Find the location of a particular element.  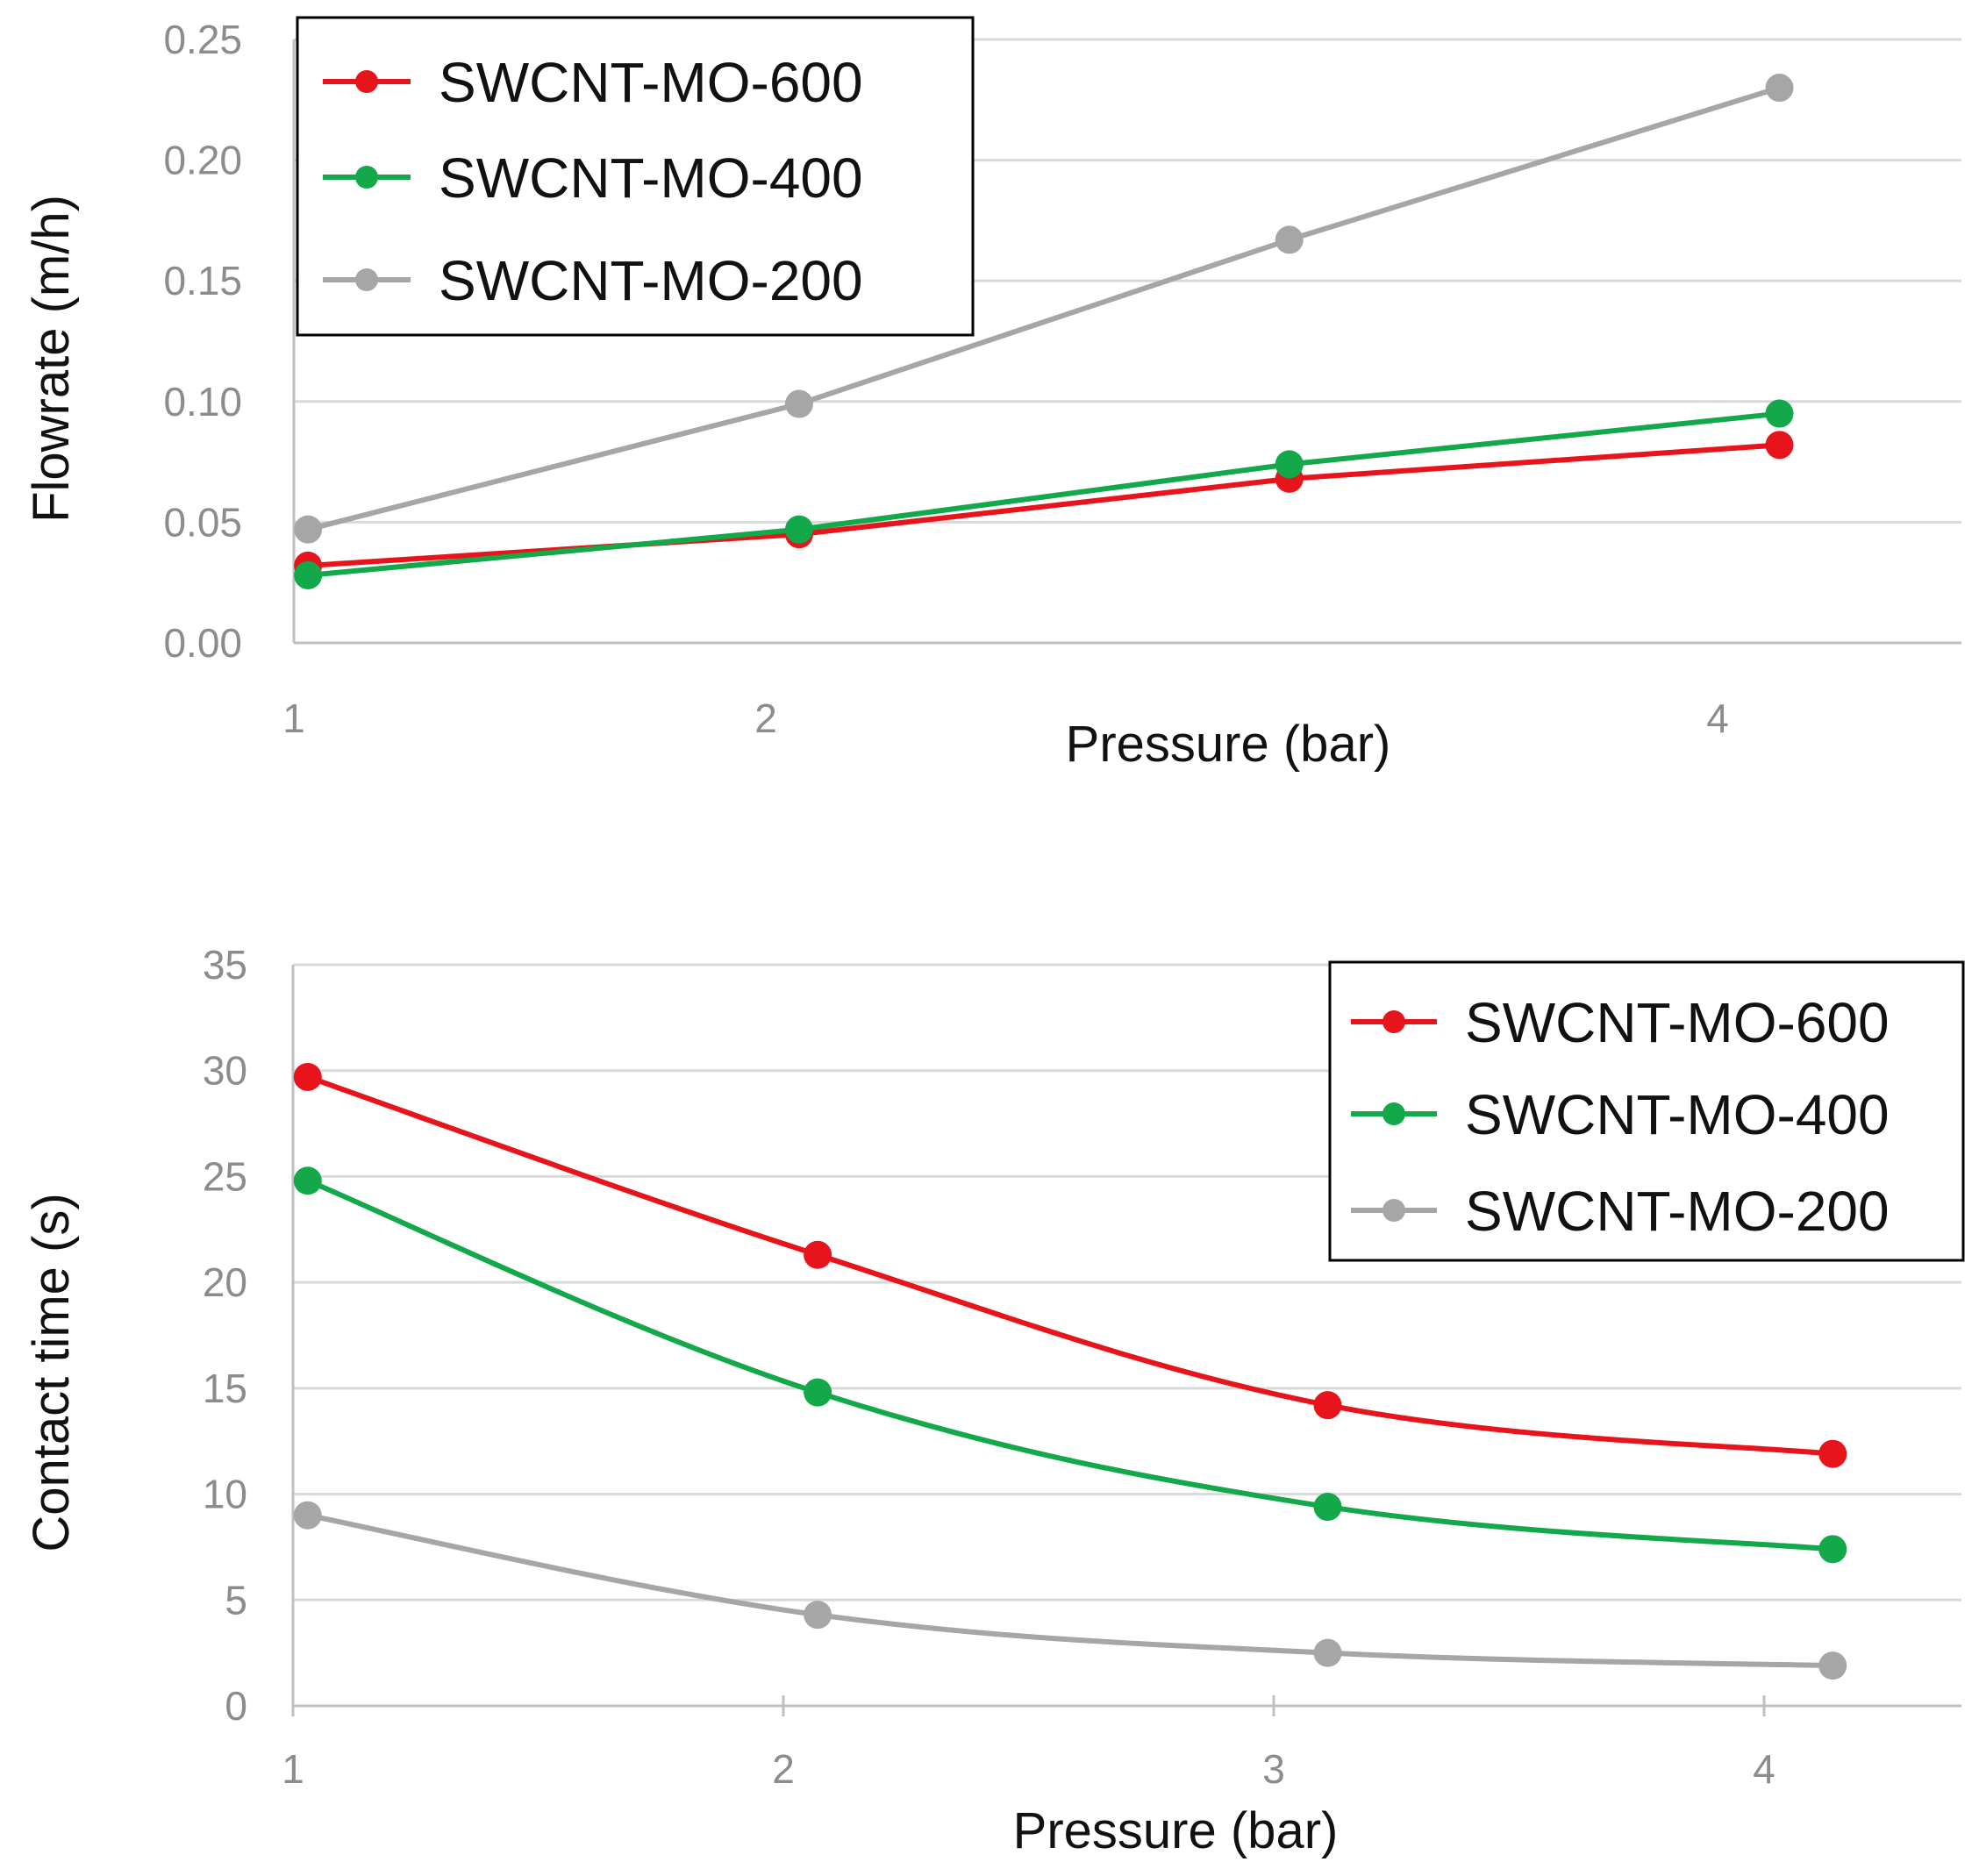

y-tick-label: 15 is located at coordinates (225, 1388).